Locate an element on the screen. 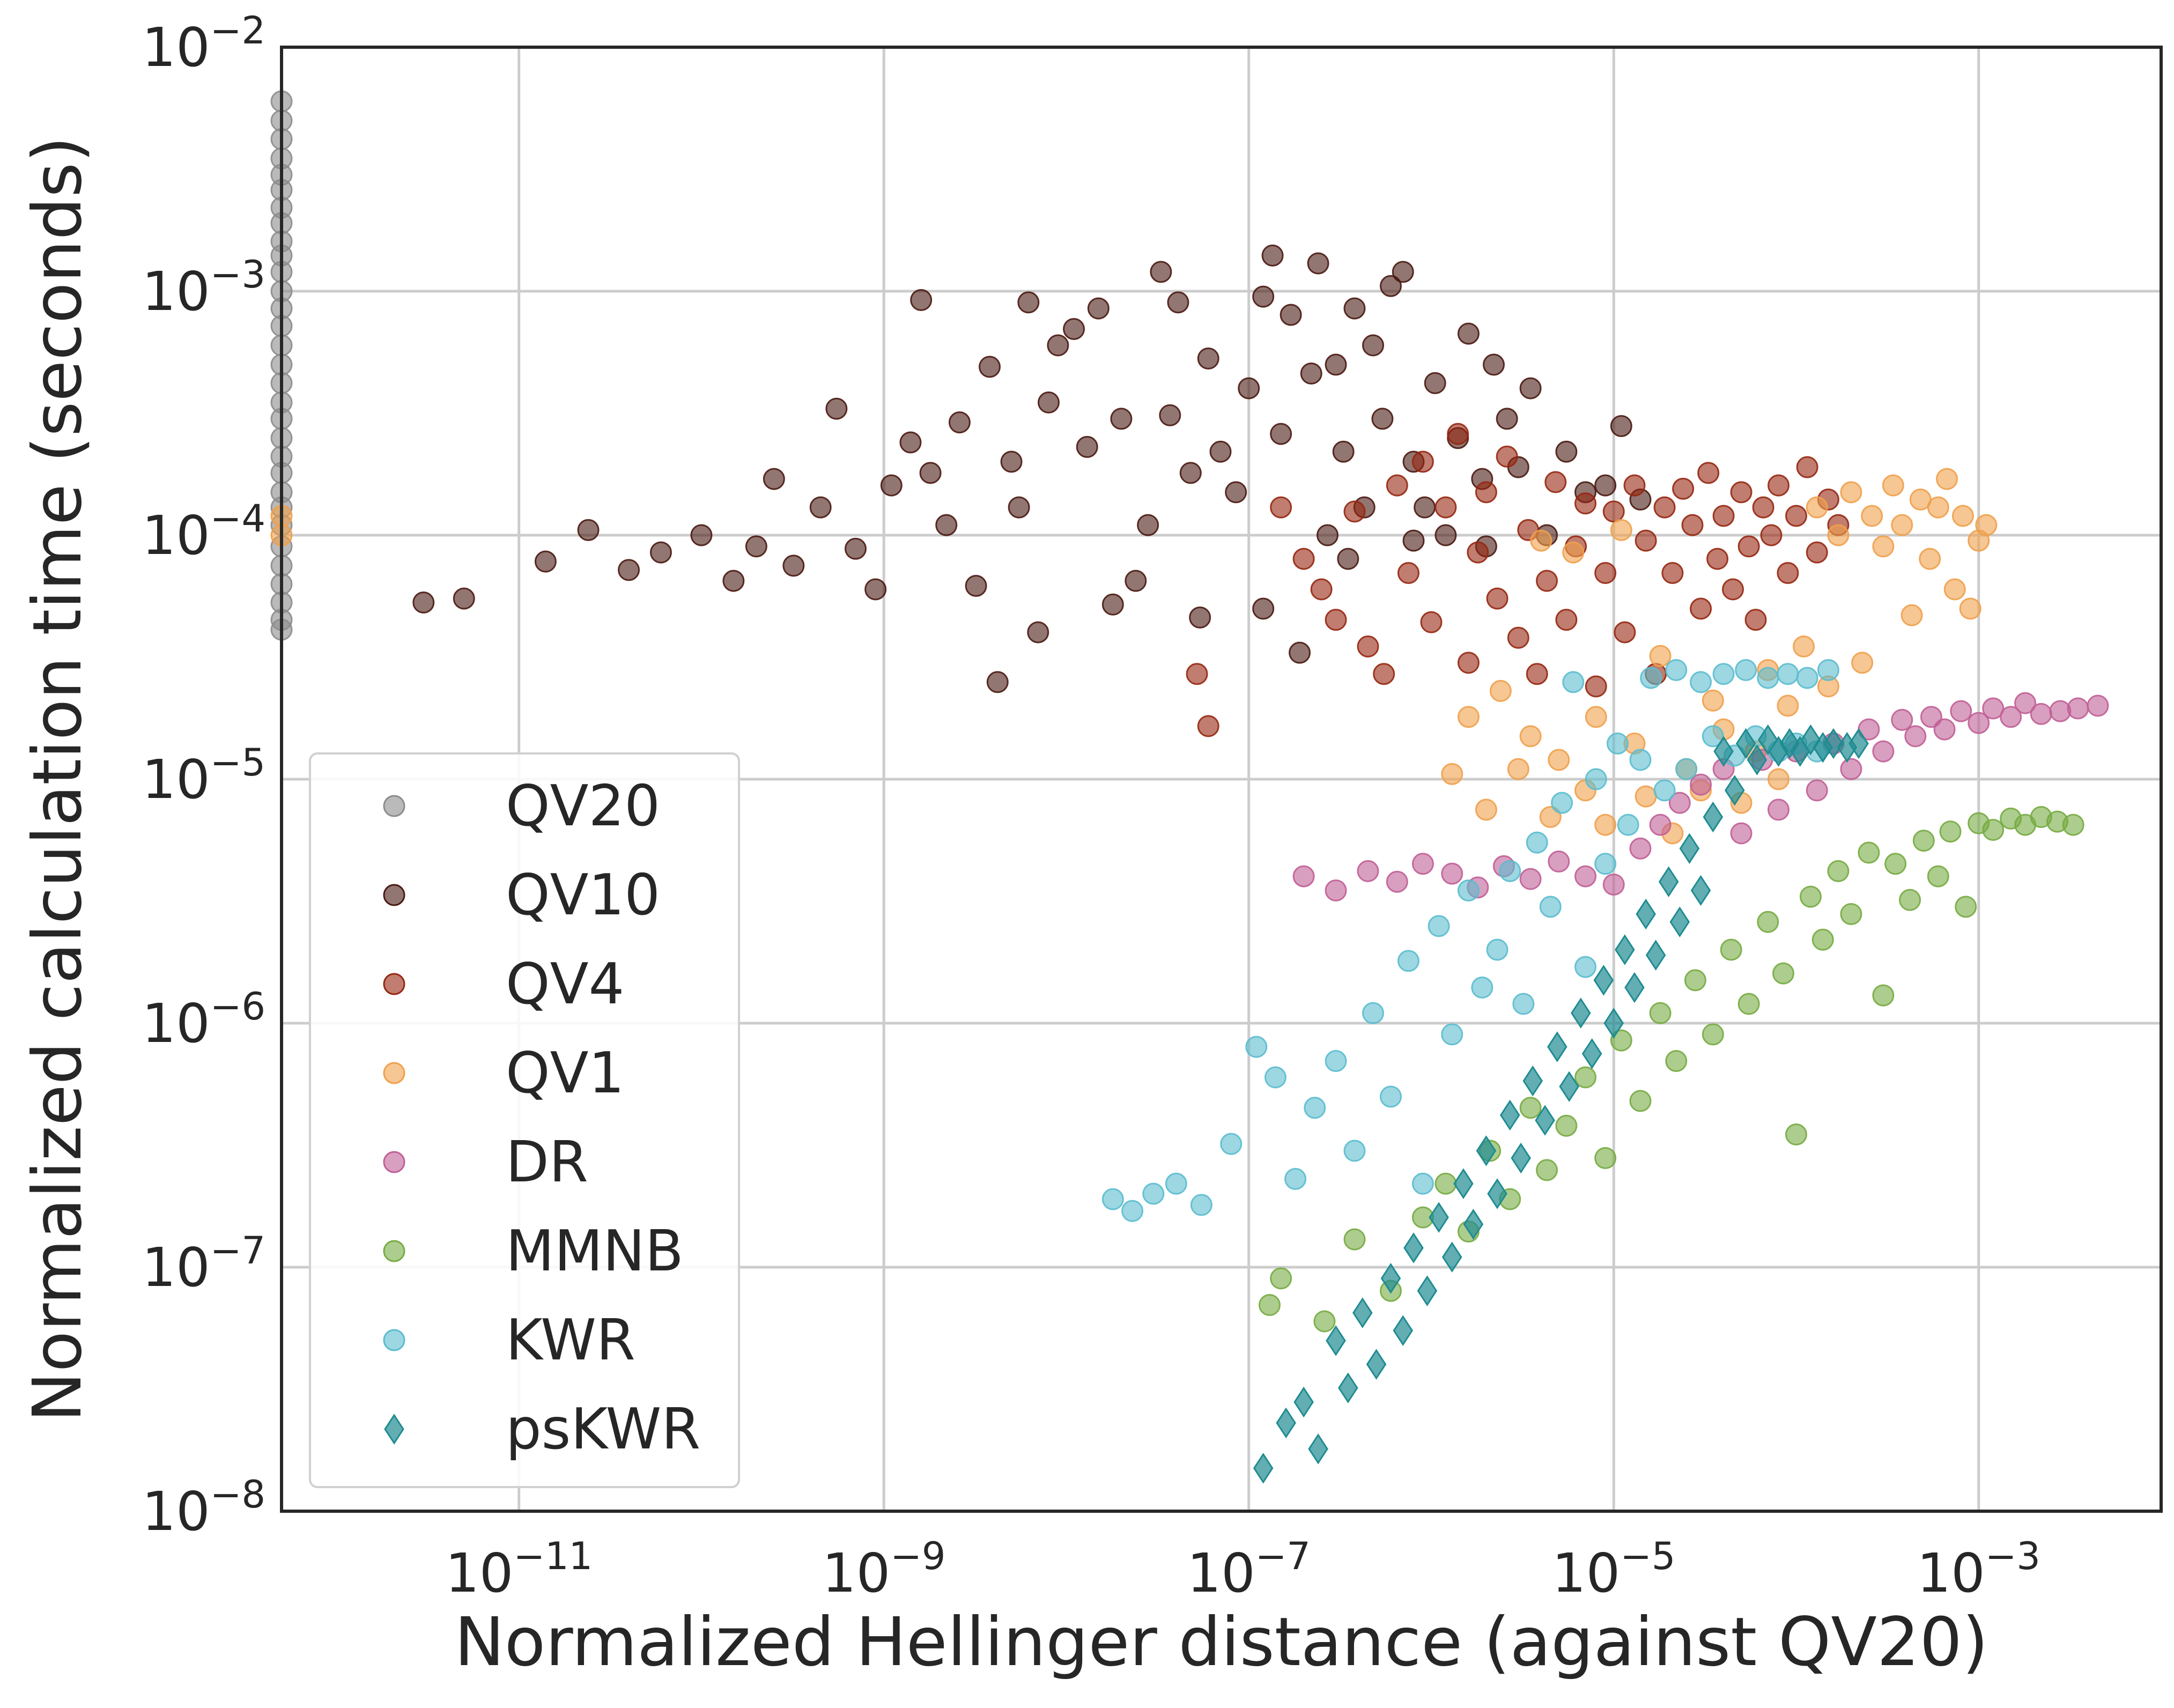 The image size is (2174, 1708). legend-label-dr: DR is located at coordinates (547, 1162).